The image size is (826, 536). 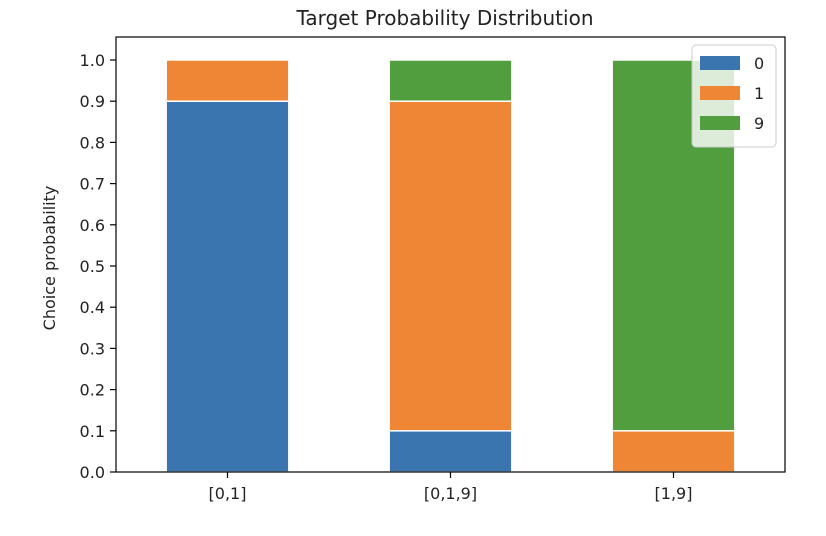 I want to click on x-tick-label: [0,1,9], so click(x=450, y=493).